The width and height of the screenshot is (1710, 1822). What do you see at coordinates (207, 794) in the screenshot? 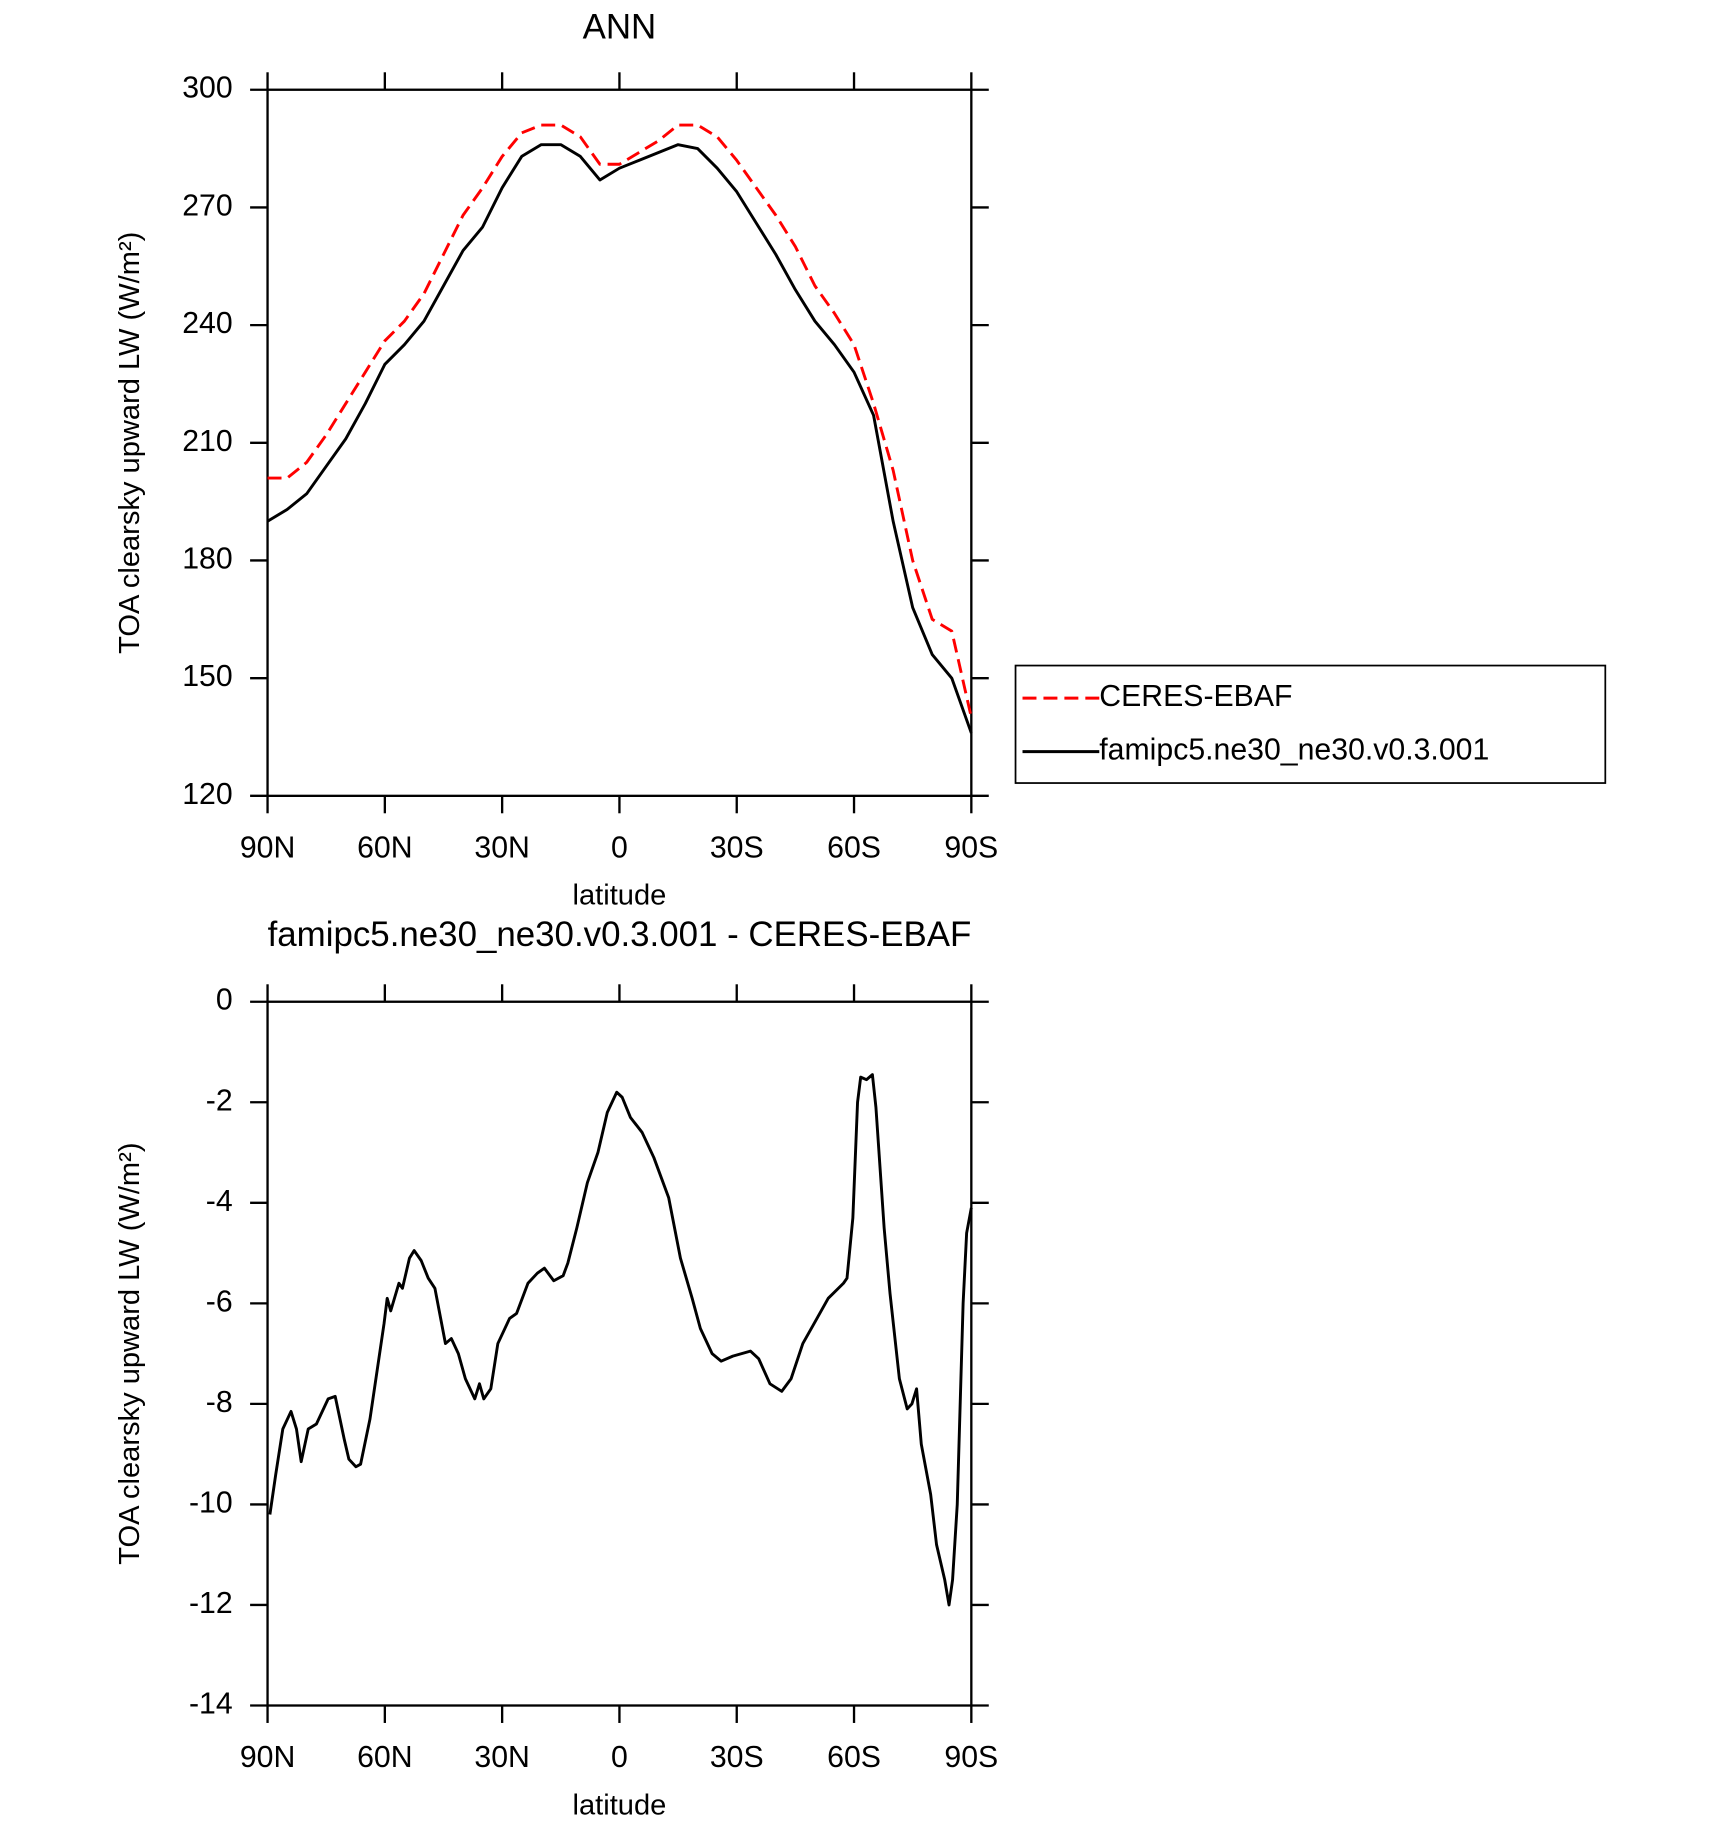
I see `y-tick-label: 120` at bounding box center [207, 794].